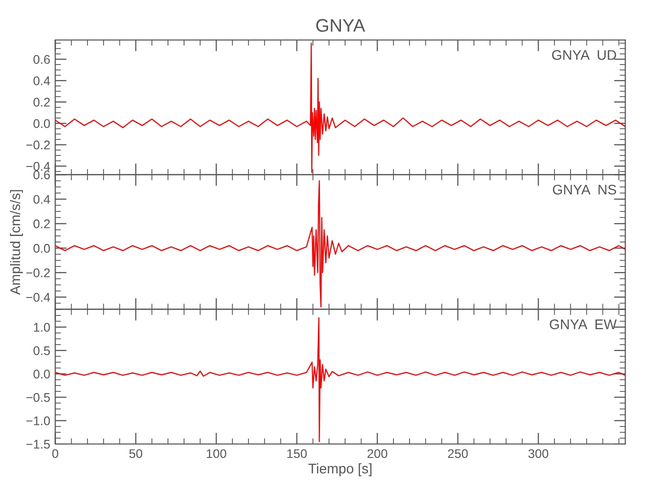  I want to click on annotation: GNYA NS, so click(584, 189).